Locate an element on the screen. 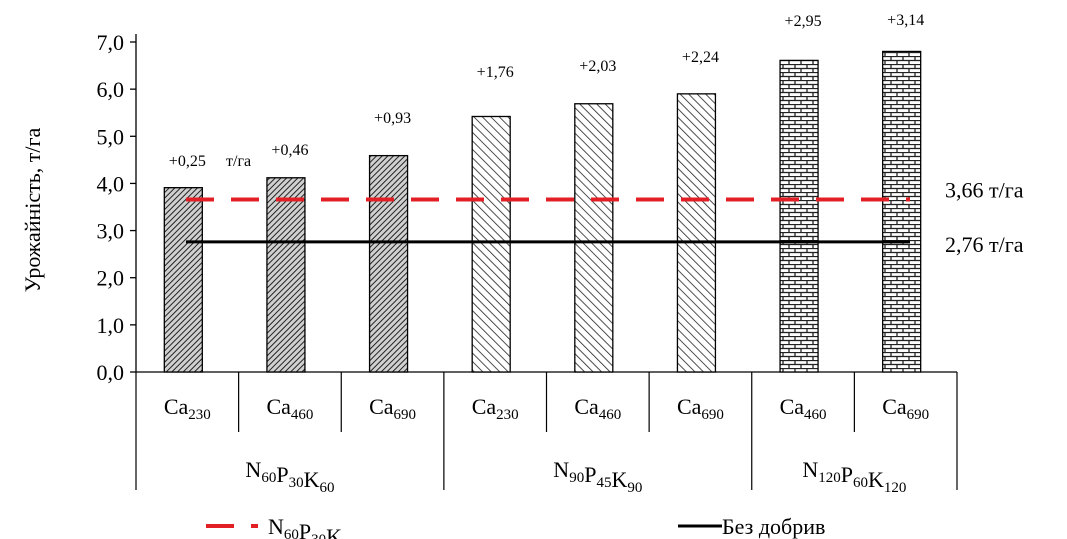 The image size is (1067, 539). data-label: +0,46 is located at coordinates (289, 150).